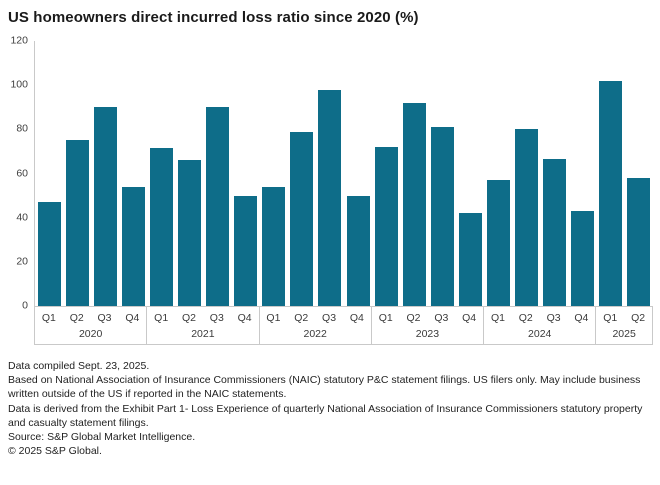 Image resolution: width=660 pixels, height=485 pixels. Describe the element at coordinates (527, 217) in the screenshot. I see `bar-2024-Q2` at that location.